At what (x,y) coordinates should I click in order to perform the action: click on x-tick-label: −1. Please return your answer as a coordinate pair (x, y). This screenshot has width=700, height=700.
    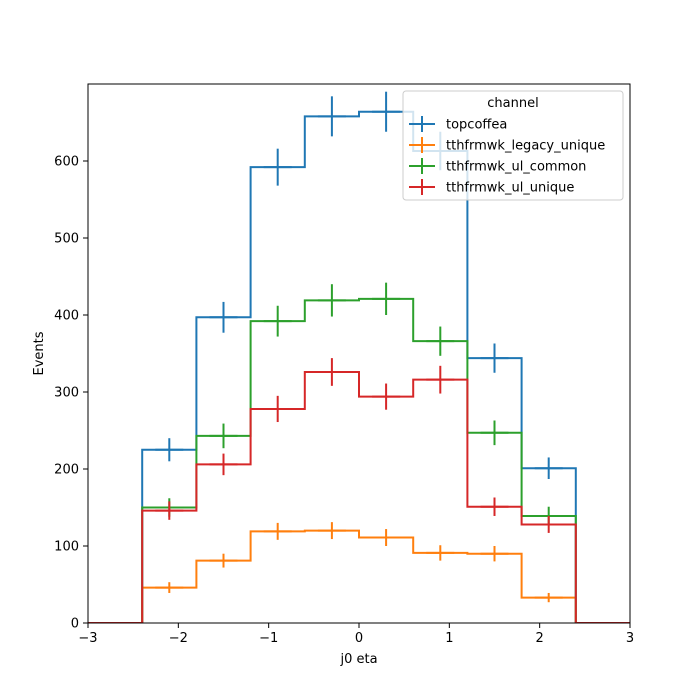
    Looking at the image, I should click on (268, 638).